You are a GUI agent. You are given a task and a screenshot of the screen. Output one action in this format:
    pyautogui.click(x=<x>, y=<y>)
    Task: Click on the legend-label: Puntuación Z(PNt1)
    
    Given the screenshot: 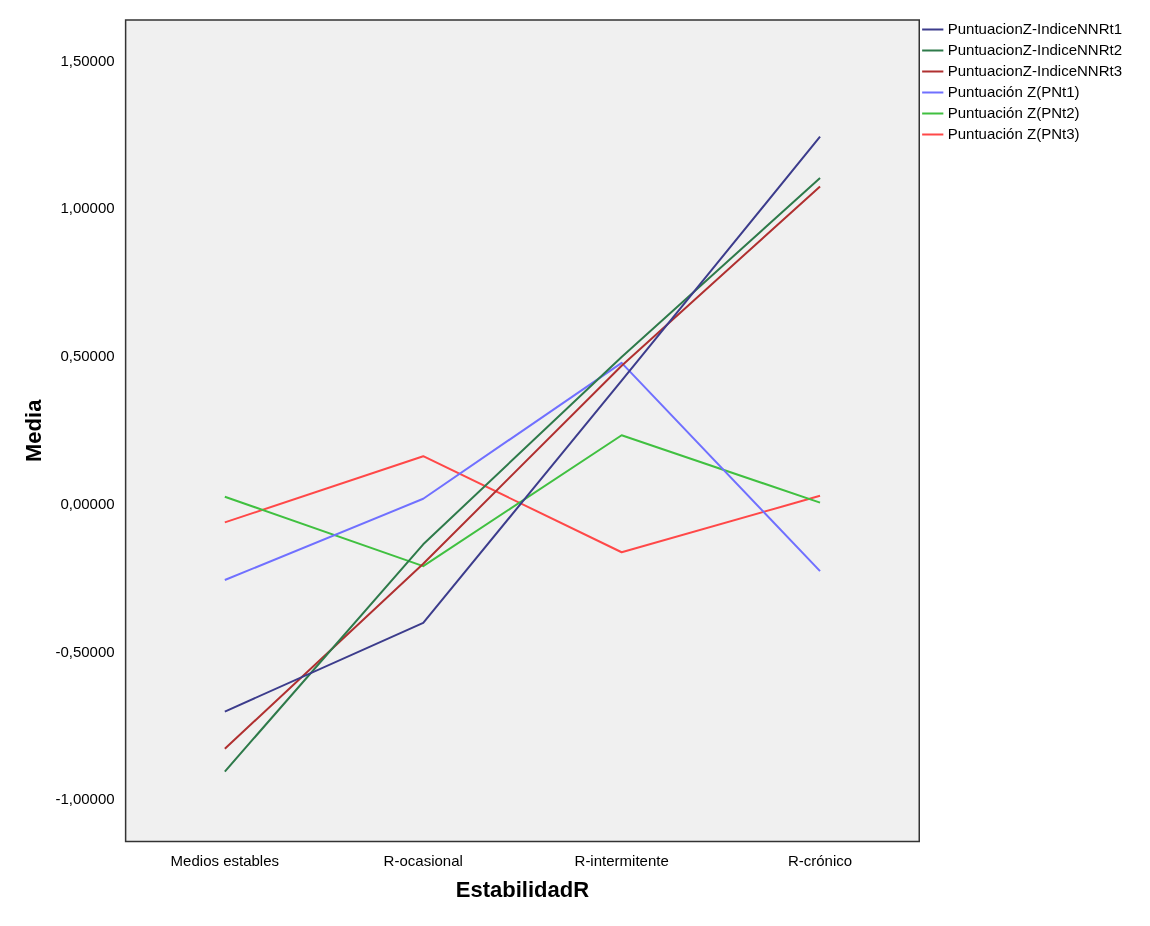 What is the action you would take?
    pyautogui.click(x=1013, y=91)
    